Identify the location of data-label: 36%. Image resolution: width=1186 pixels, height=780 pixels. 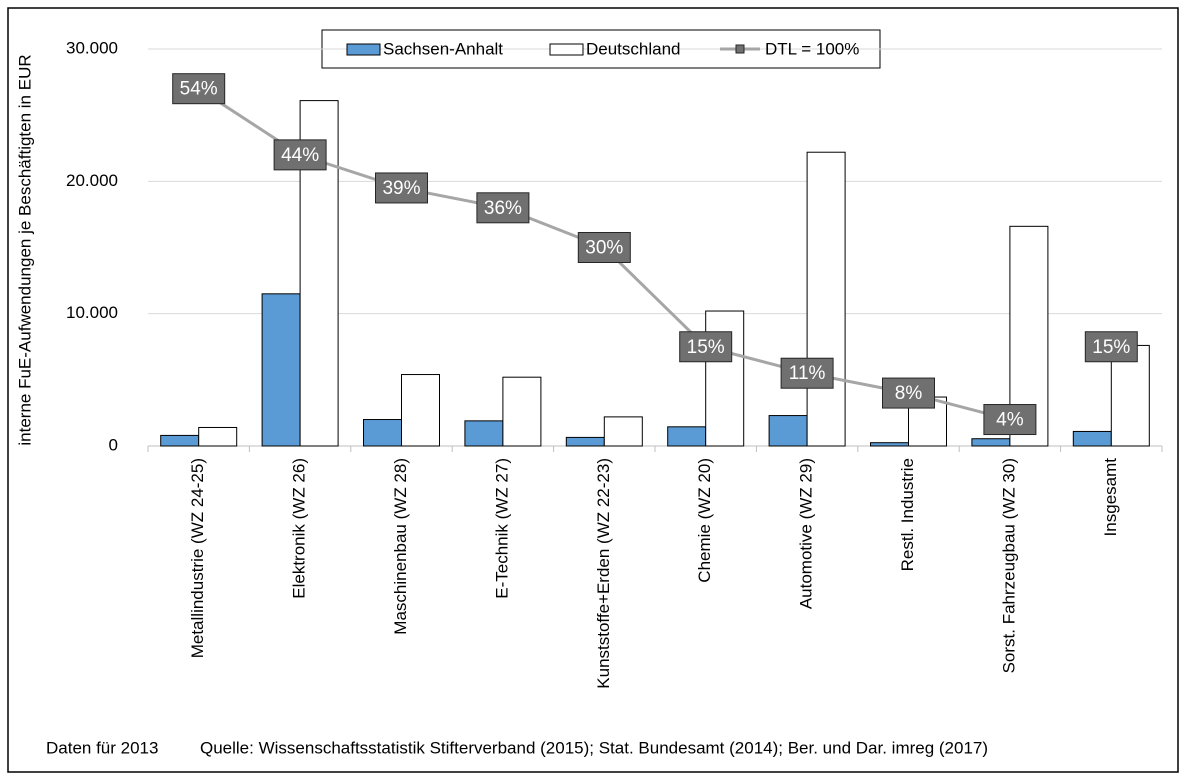
(503, 208).